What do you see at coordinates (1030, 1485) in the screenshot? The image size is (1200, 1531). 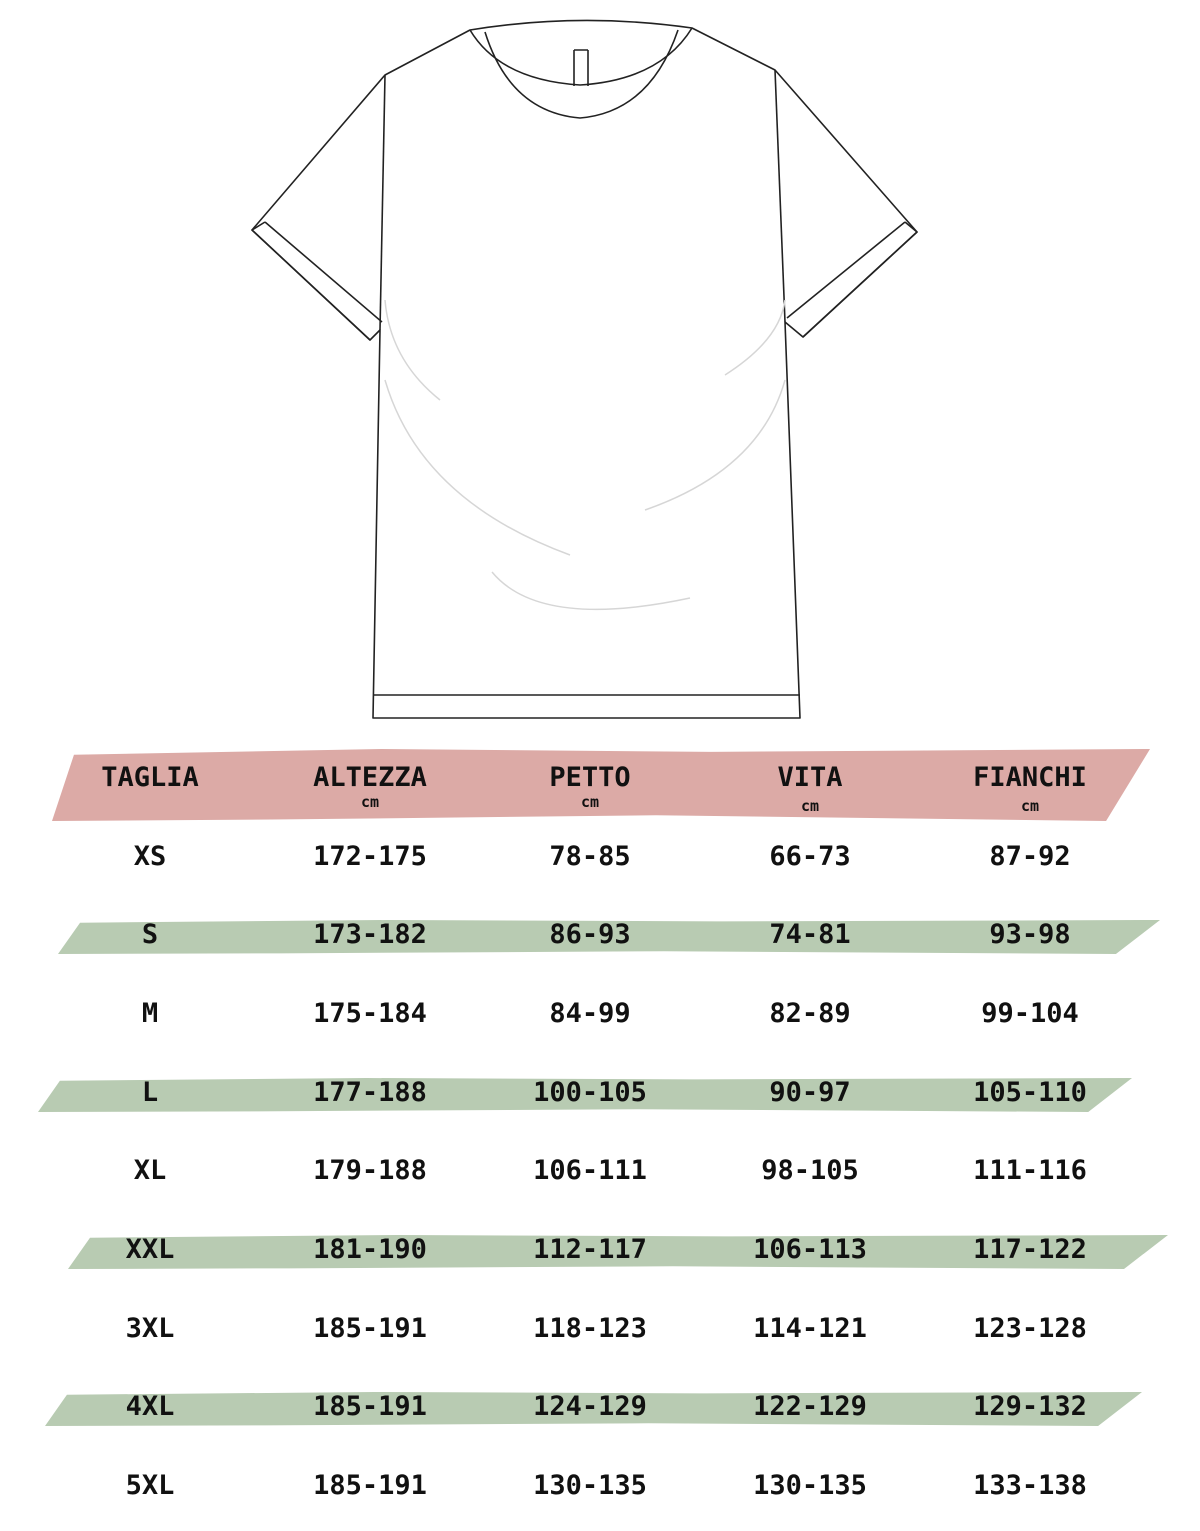 I see `measurement-cell: 133-138` at bounding box center [1030, 1485].